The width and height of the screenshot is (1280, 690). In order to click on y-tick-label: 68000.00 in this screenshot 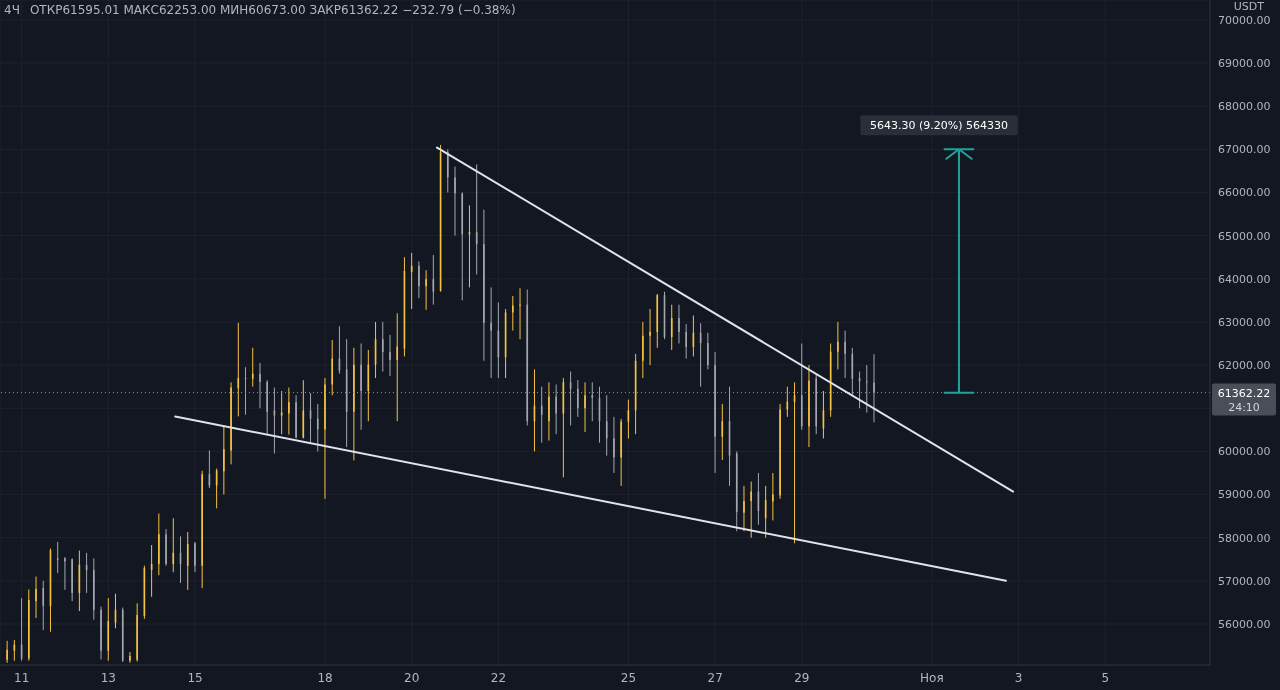, I will do `click(1244, 107)`.